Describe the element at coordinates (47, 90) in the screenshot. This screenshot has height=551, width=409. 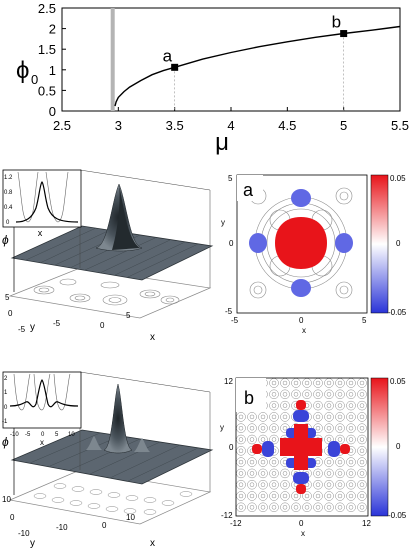
I see `y-tick-label: 0.5` at that location.